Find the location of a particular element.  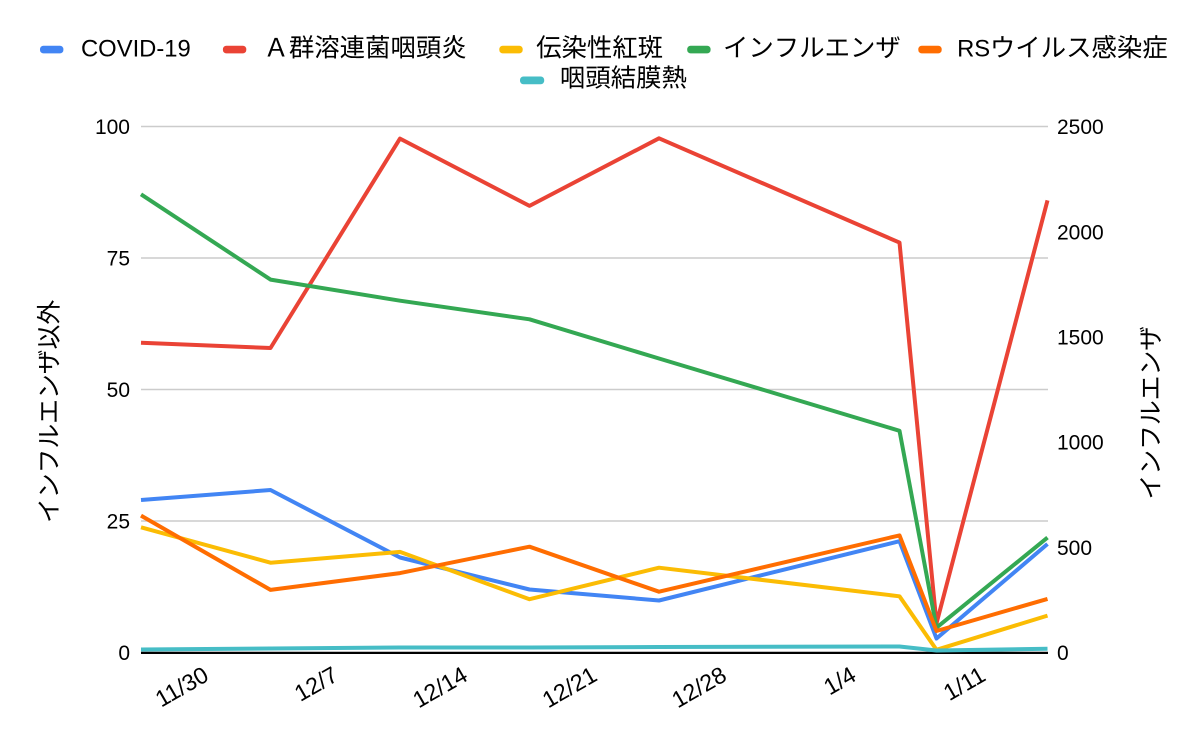

svg-text: 2500 is located at coordinates (1080, 127).